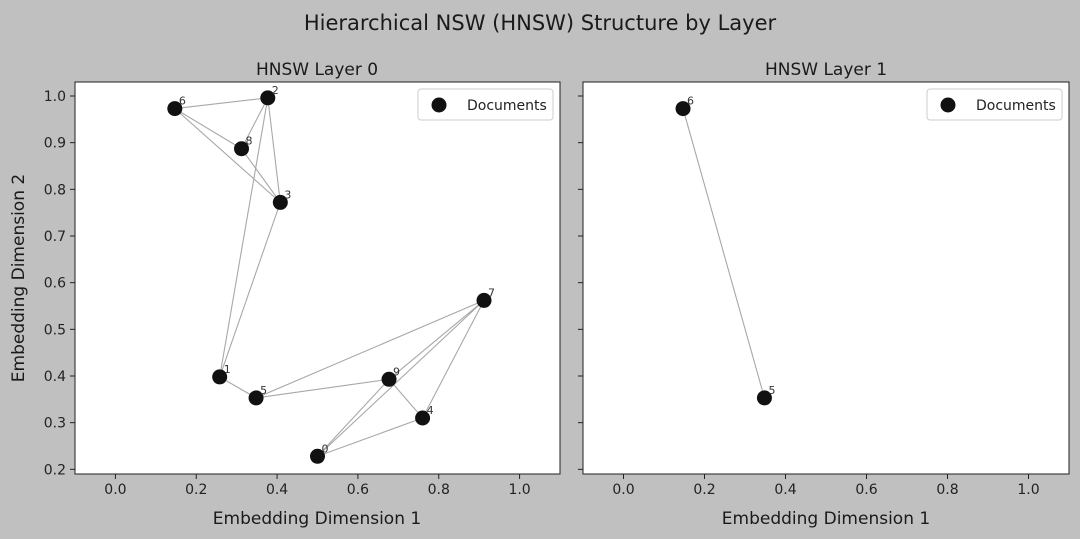  What do you see at coordinates (317, 486) in the screenshot?
I see `x-ticks-layer-0: 0.0 0.2 0.4 0.6 0.8 1.0` at bounding box center [317, 486].